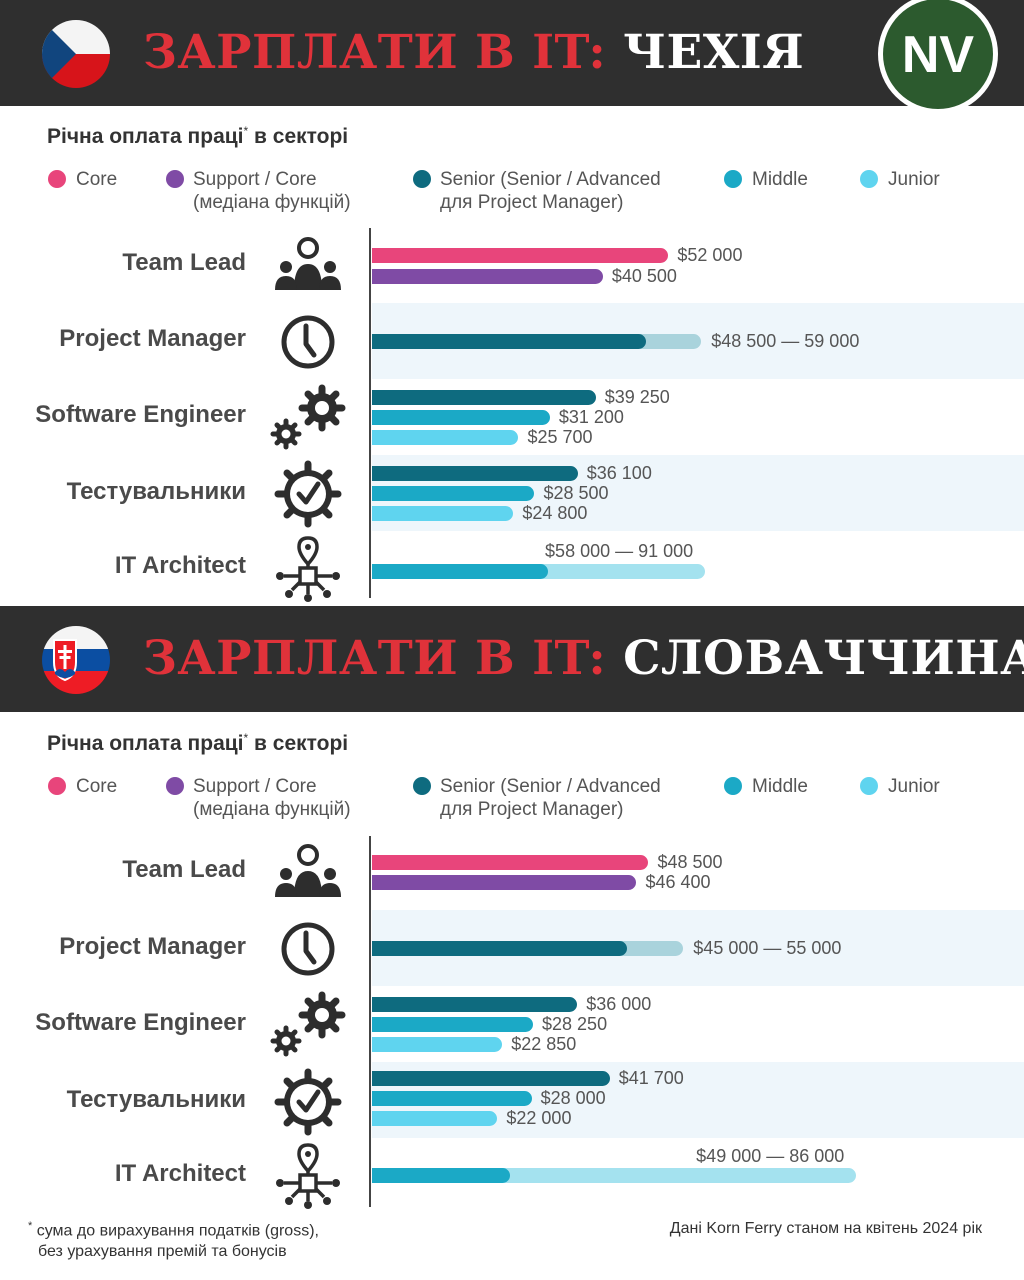 The height and width of the screenshot is (1280, 1024). What do you see at coordinates (375, 658) in the screenshot?
I see `slovakia-title-red: ЗАРПЛАТИ В IT:` at bounding box center [375, 658].